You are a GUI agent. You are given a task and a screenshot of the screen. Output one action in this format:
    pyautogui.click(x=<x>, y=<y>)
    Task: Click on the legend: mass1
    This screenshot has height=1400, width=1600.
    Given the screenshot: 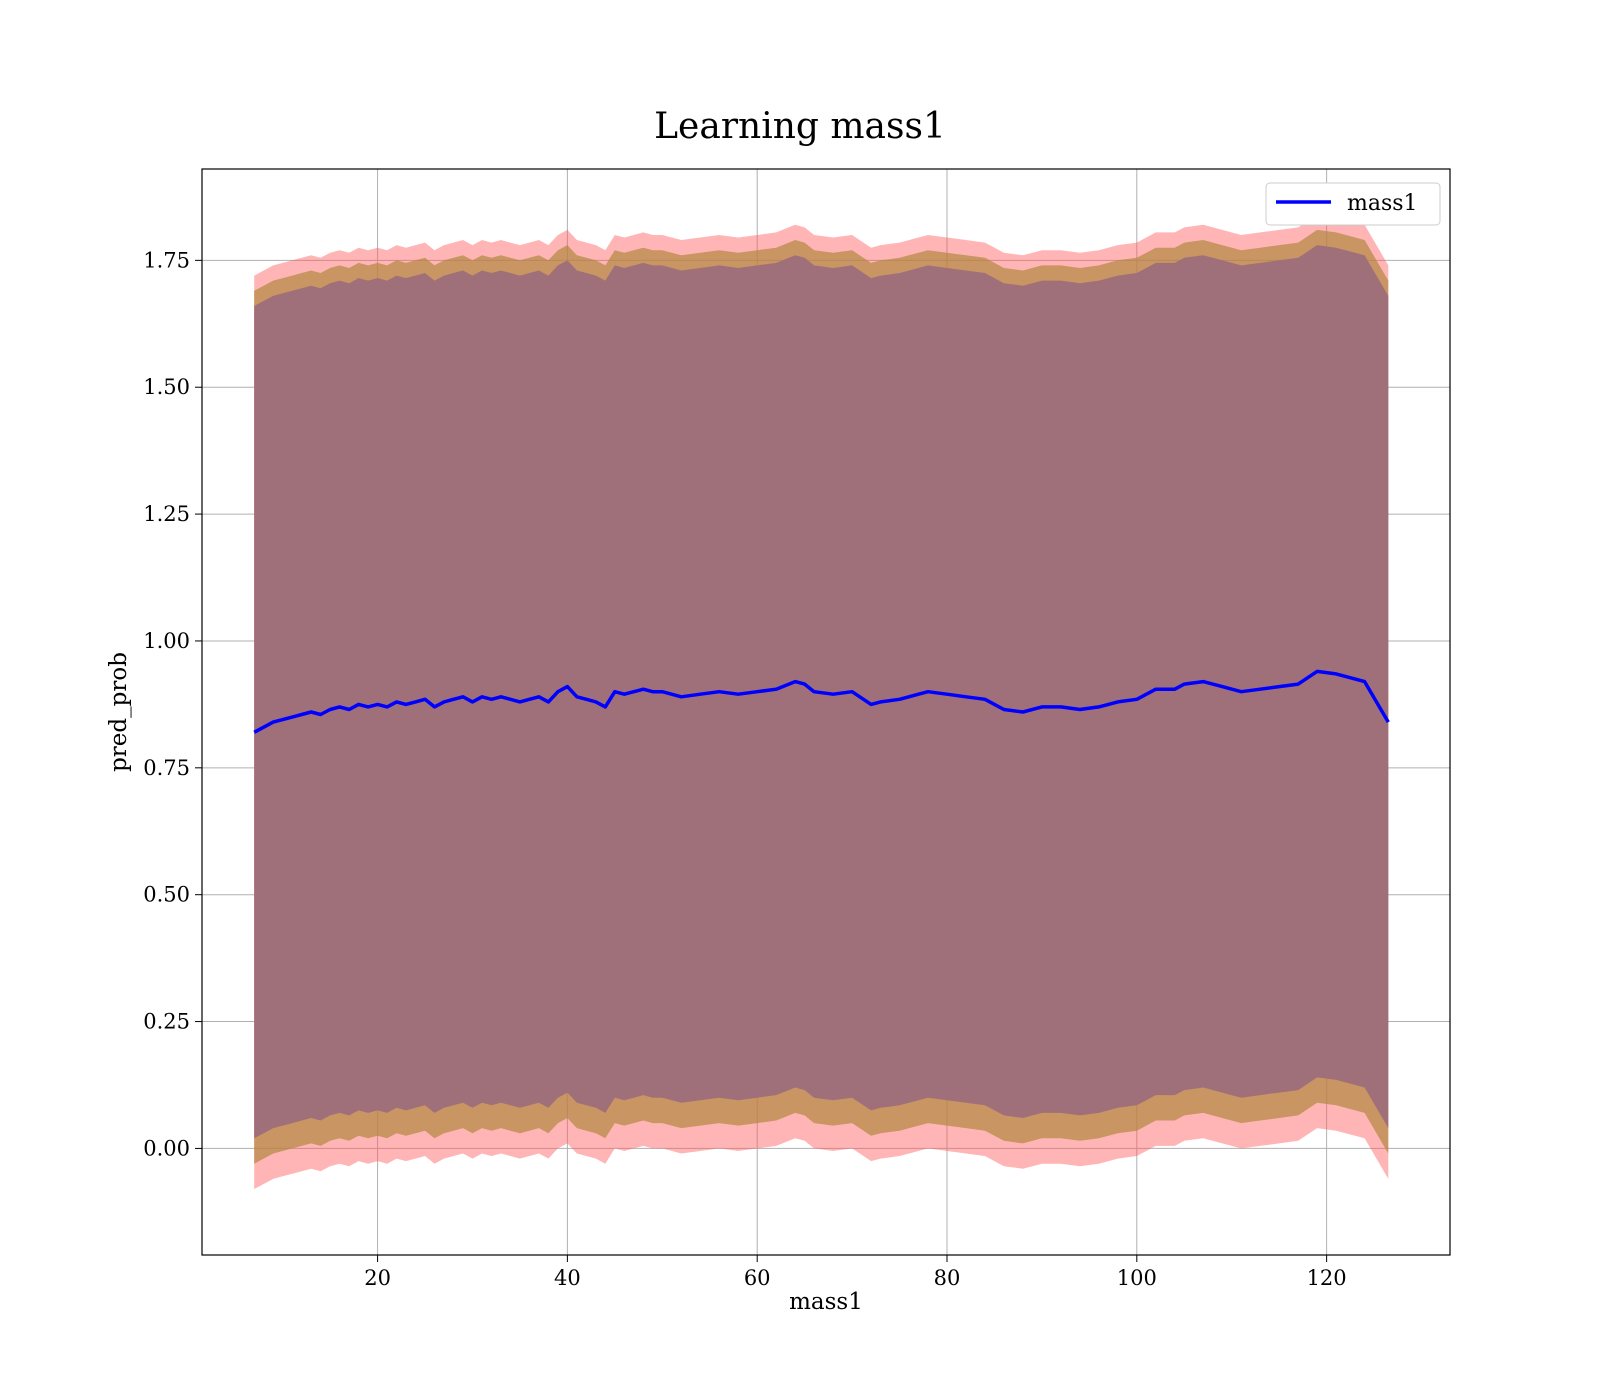 What is the action you would take?
    pyautogui.click(x=1353, y=204)
    